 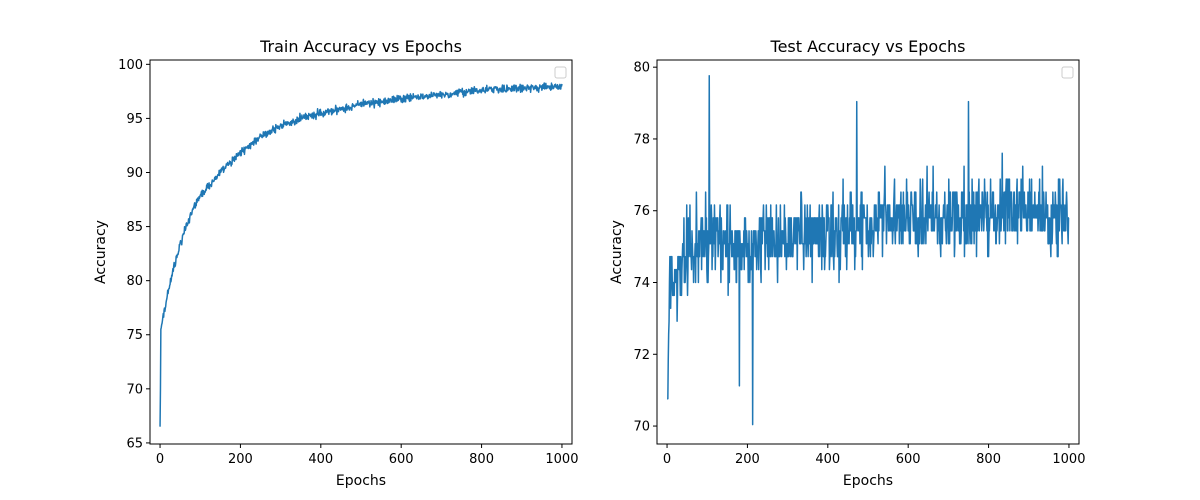 What do you see at coordinates (641, 355) in the screenshot?
I see `y-tick-label: 72` at bounding box center [641, 355].